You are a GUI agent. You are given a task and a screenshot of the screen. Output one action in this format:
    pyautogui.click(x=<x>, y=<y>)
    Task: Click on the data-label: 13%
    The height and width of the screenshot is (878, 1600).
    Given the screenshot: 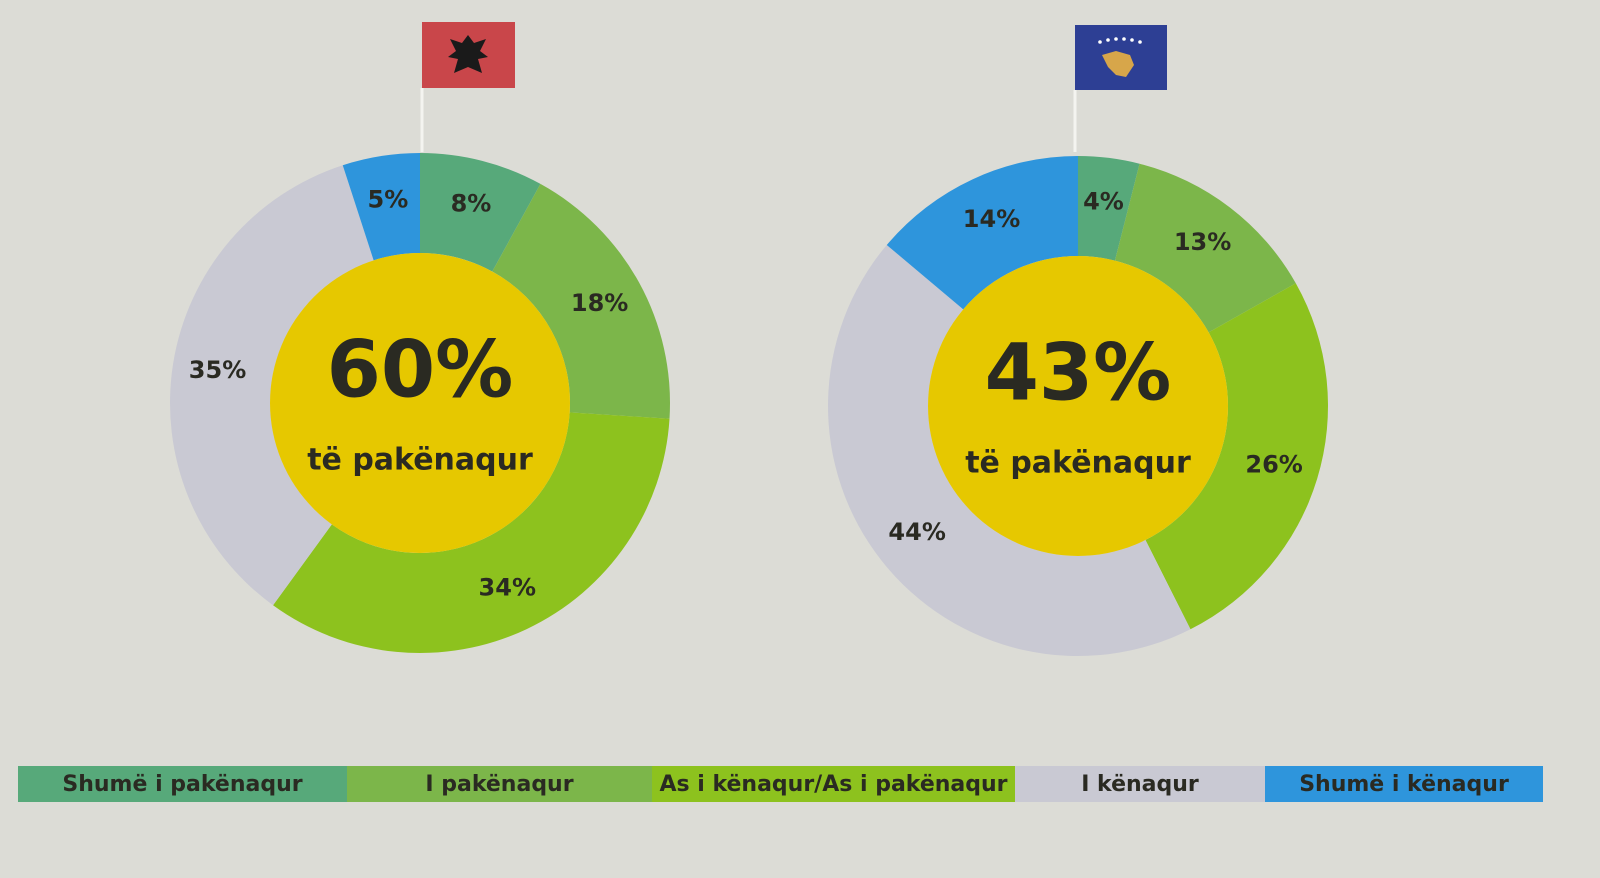 What is the action you would take?
    pyautogui.click(x=1202, y=242)
    